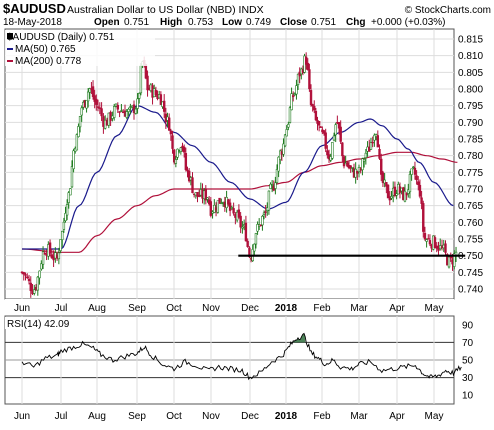 The width and height of the screenshot is (494, 430). What do you see at coordinates (322, 308) in the screenshot?
I see `month-label: Feb` at bounding box center [322, 308].